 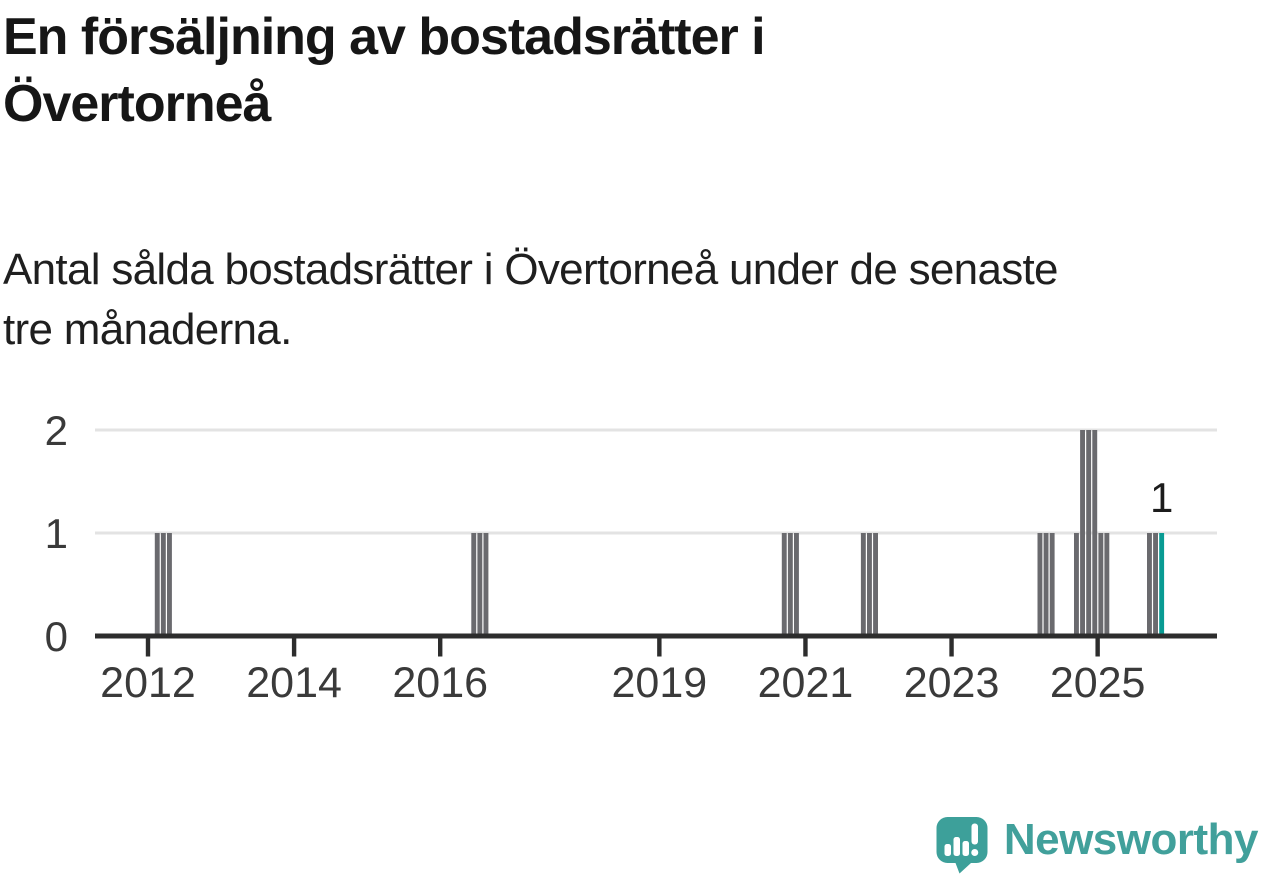 What do you see at coordinates (294, 683) in the screenshot?
I see `x-tick-label-2014: 2014` at bounding box center [294, 683].